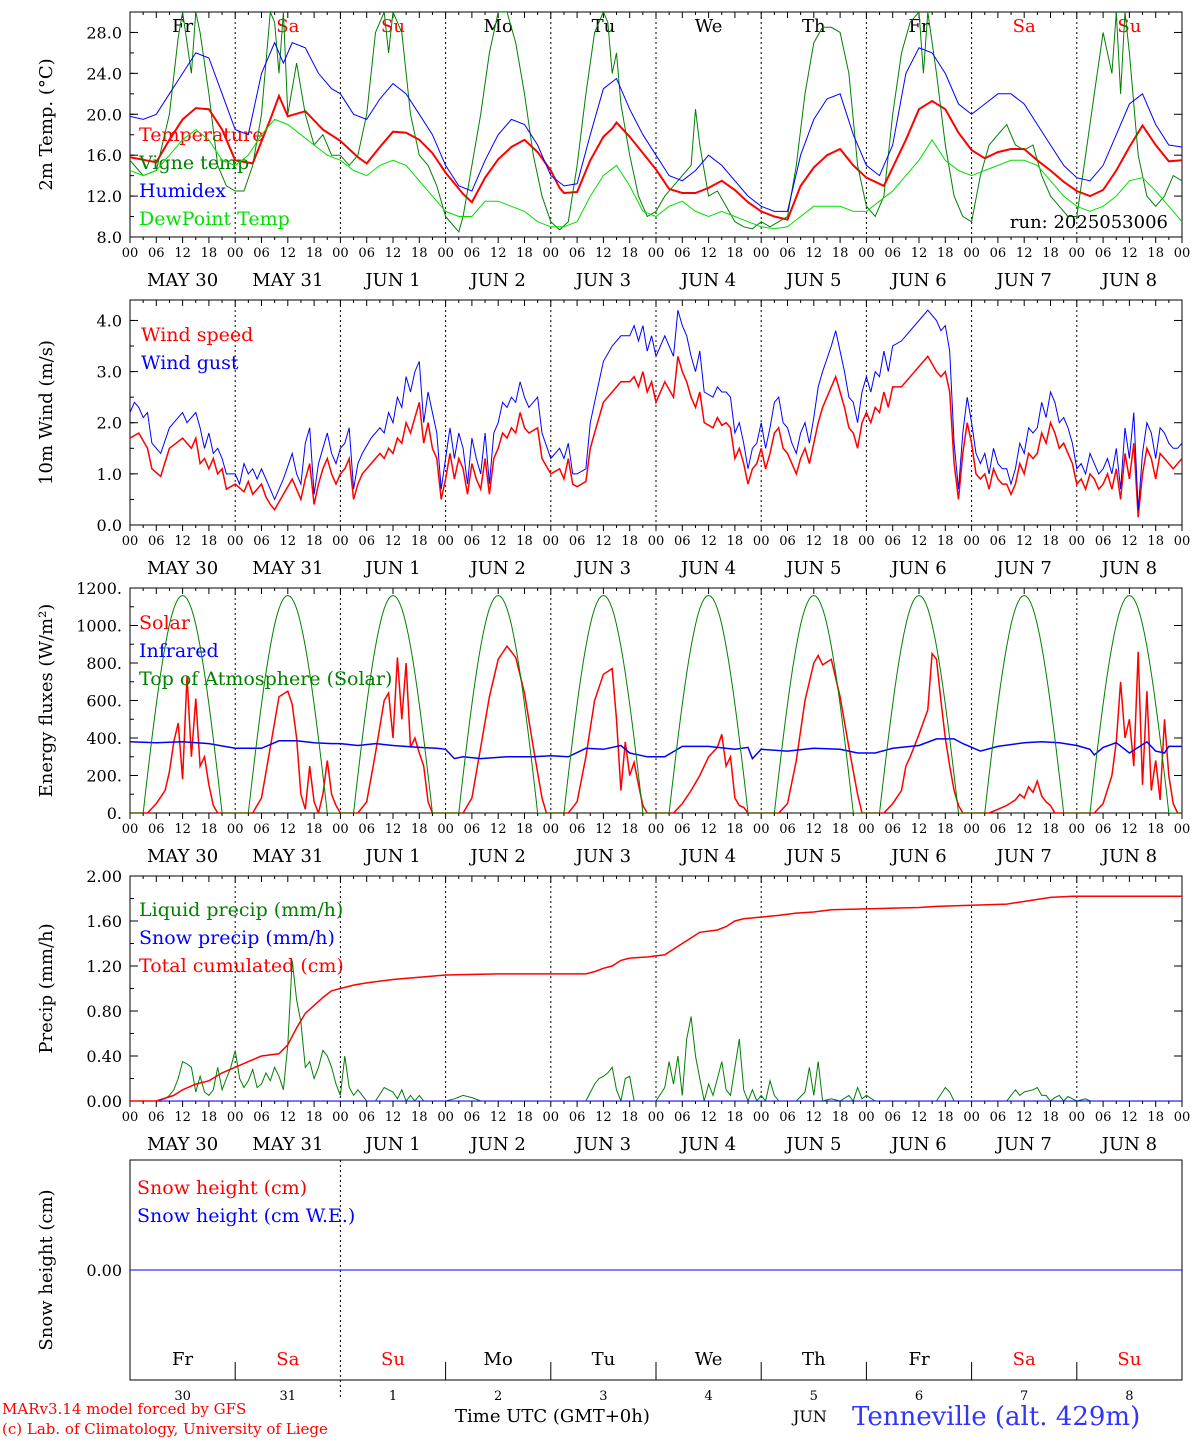  Describe the element at coordinates (237, 938) in the screenshot. I see `legend-entry: Snow precip (mm/h)` at that location.